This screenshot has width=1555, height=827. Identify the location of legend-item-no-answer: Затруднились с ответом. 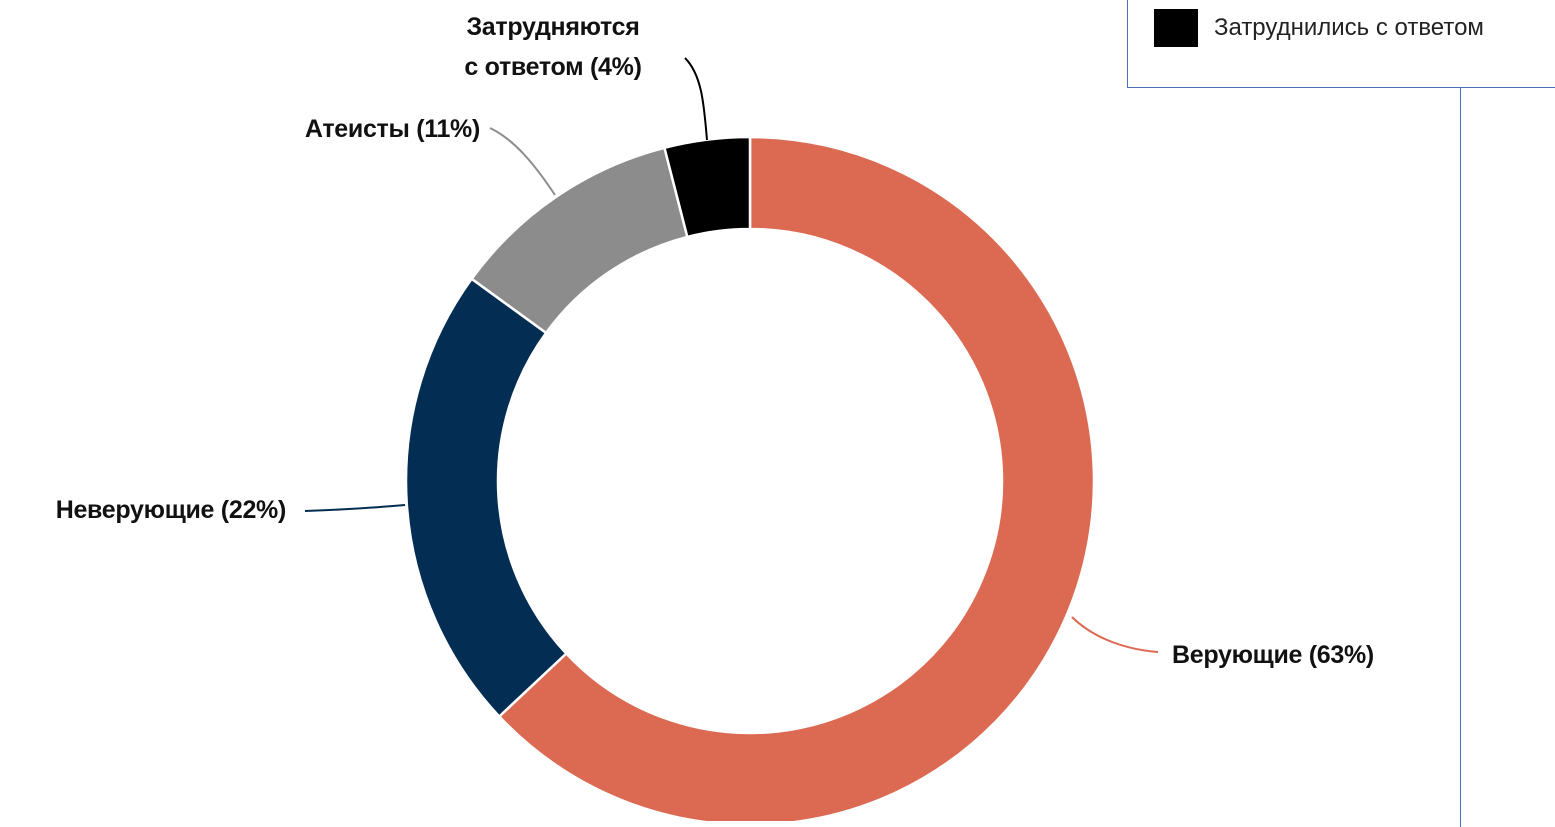
(1319, 28).